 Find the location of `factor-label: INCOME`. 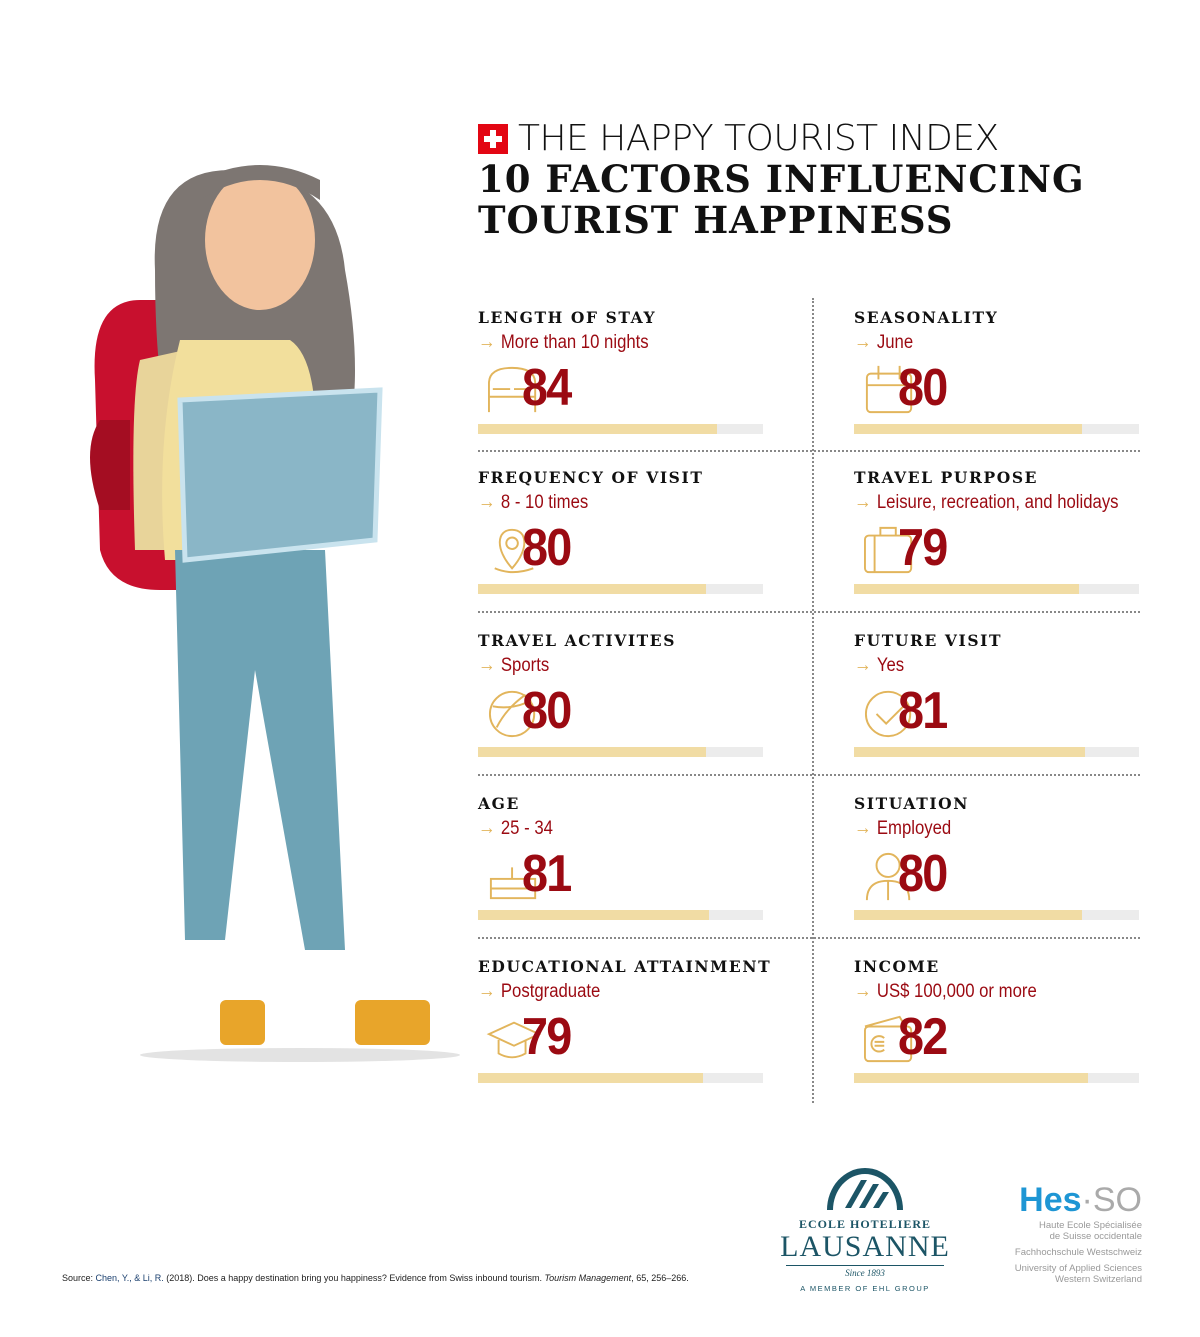

factor-label: INCOME is located at coordinates (897, 966).